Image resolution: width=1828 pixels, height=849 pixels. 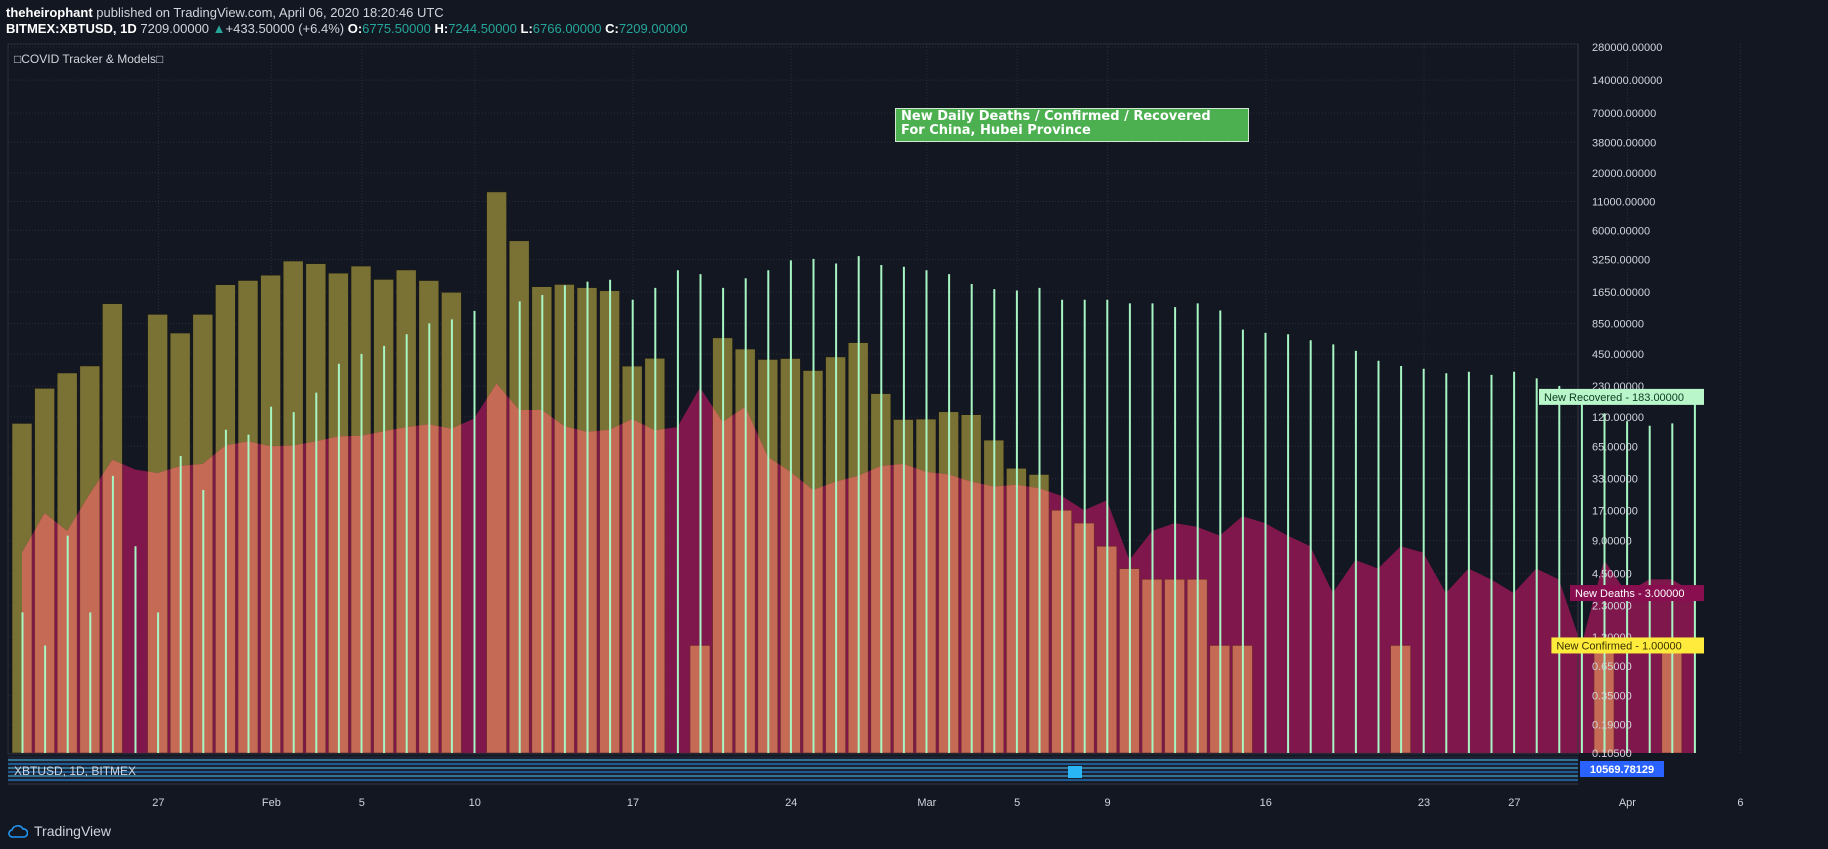 I want to click on x-tick-label: 17, so click(x=633, y=803).